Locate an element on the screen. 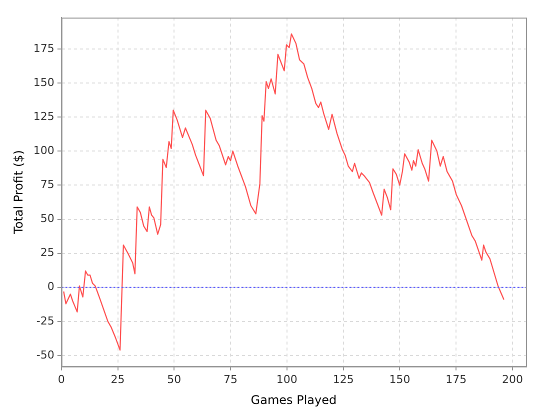 Image resolution: width=540 pixels, height=420 pixels. y-tick-label: -50 is located at coordinates (45, 355).